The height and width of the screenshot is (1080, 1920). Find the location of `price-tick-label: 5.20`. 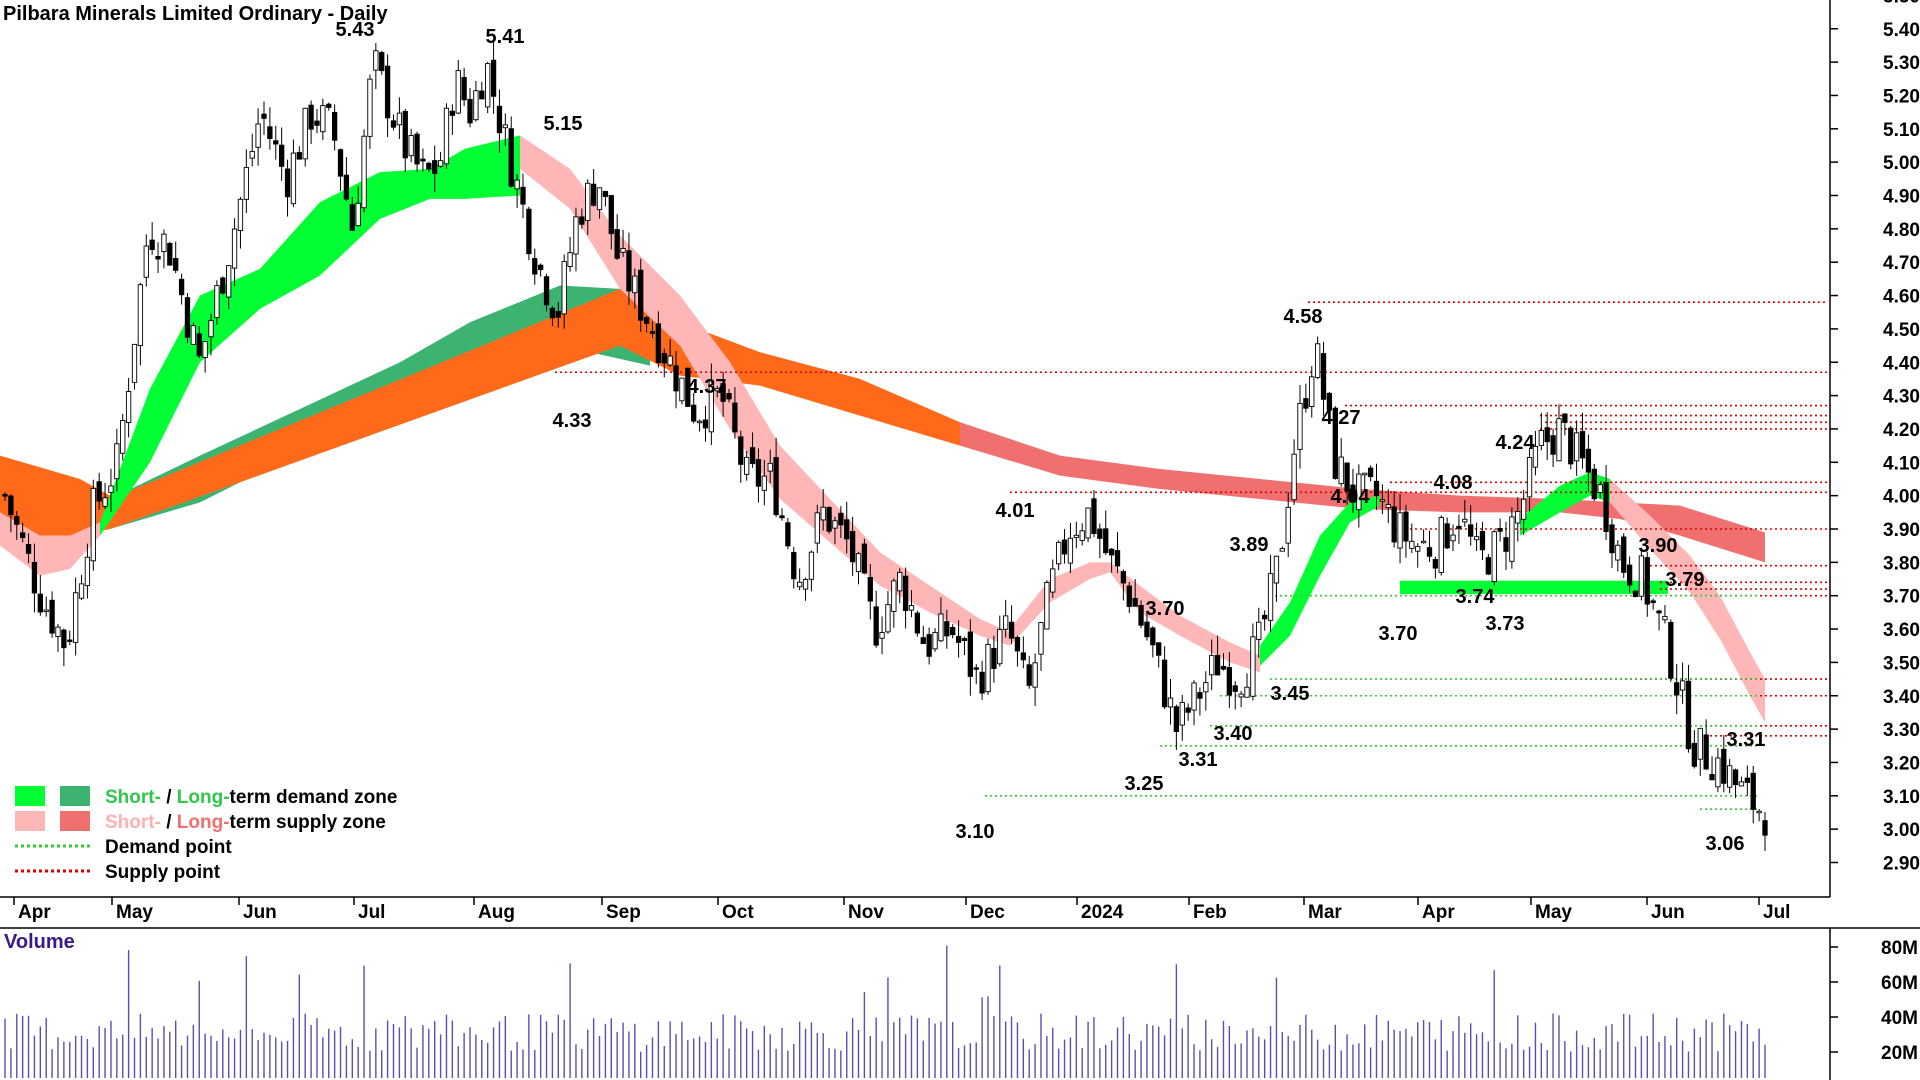

price-tick-label: 5.20 is located at coordinates (1901, 96).